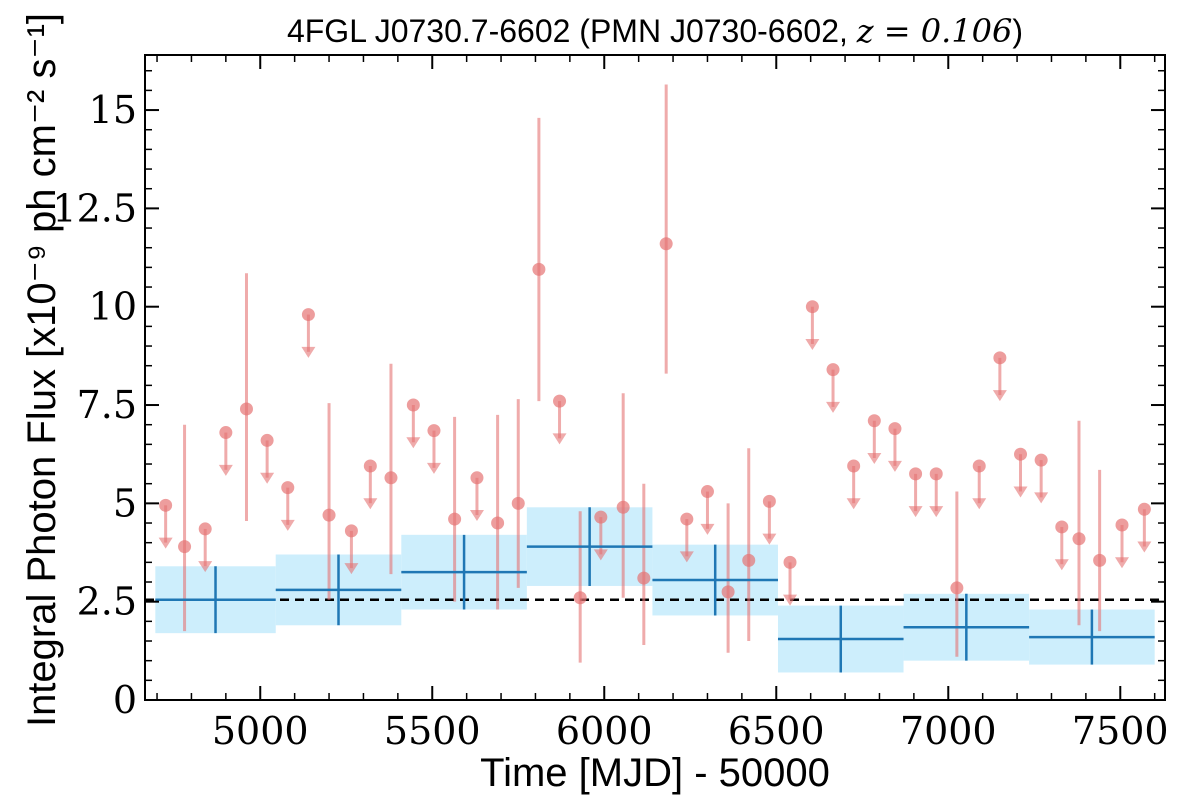  Describe the element at coordinates (948, 731) in the screenshot. I see `x-tick-label: 7000` at that location.